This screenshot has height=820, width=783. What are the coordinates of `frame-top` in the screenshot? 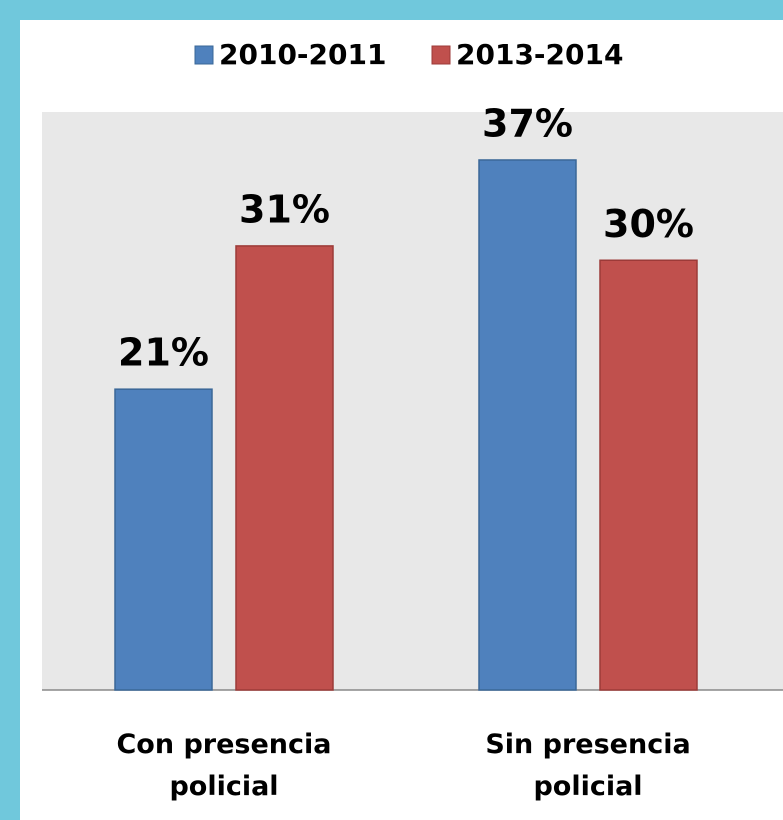 It's located at (391, 10).